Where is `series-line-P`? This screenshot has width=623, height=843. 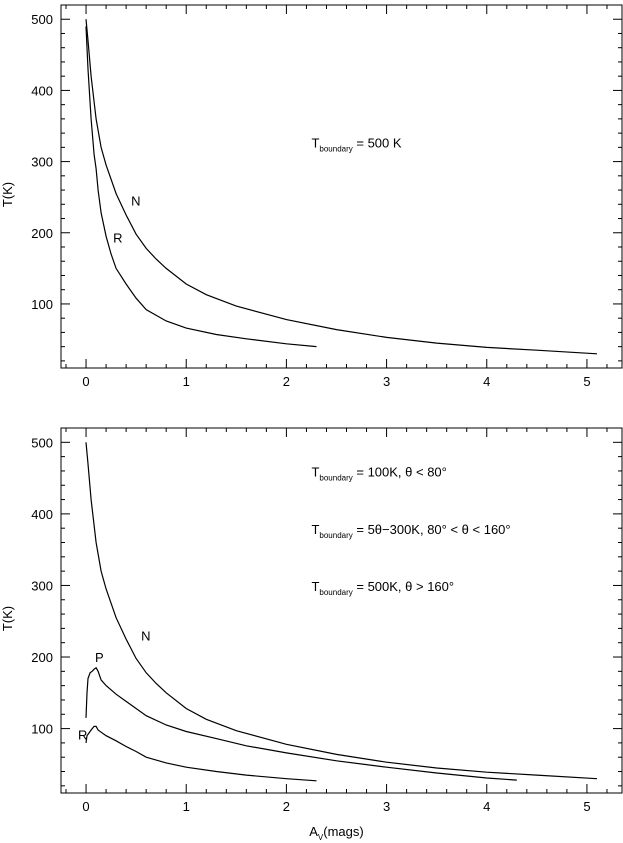 series-line-P is located at coordinates (301, 723).